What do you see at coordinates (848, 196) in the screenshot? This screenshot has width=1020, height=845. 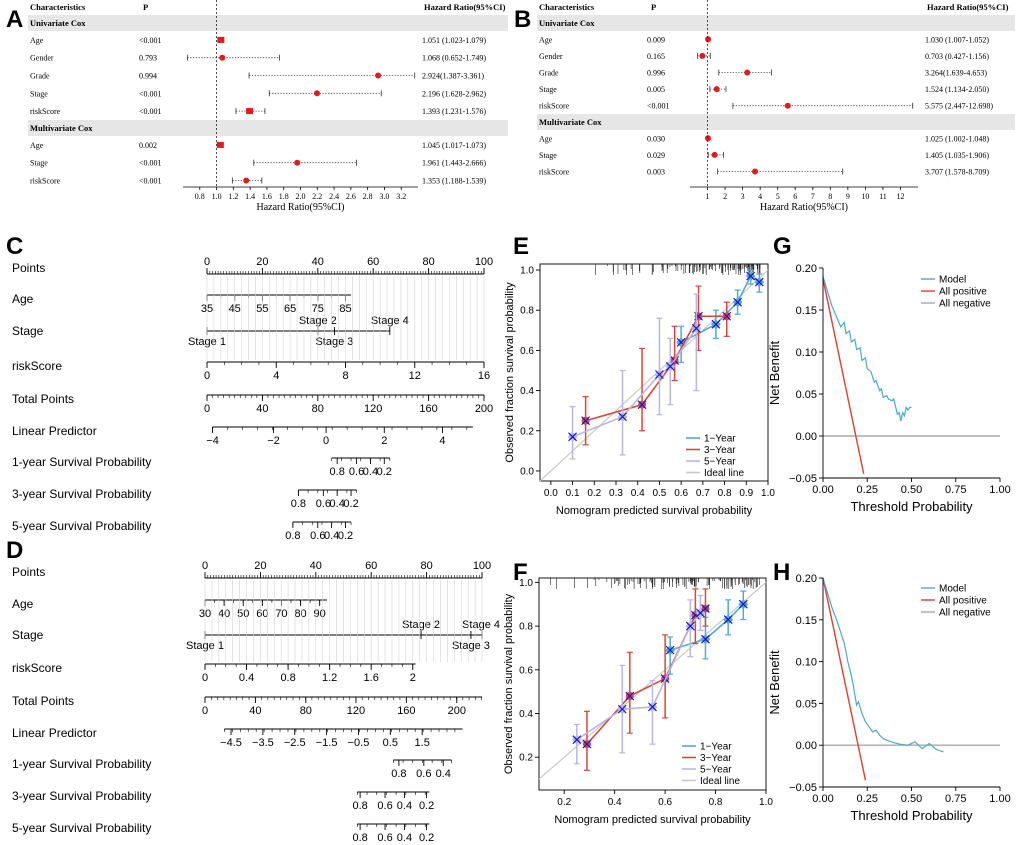 I see `x-tick-label: 9` at bounding box center [848, 196].